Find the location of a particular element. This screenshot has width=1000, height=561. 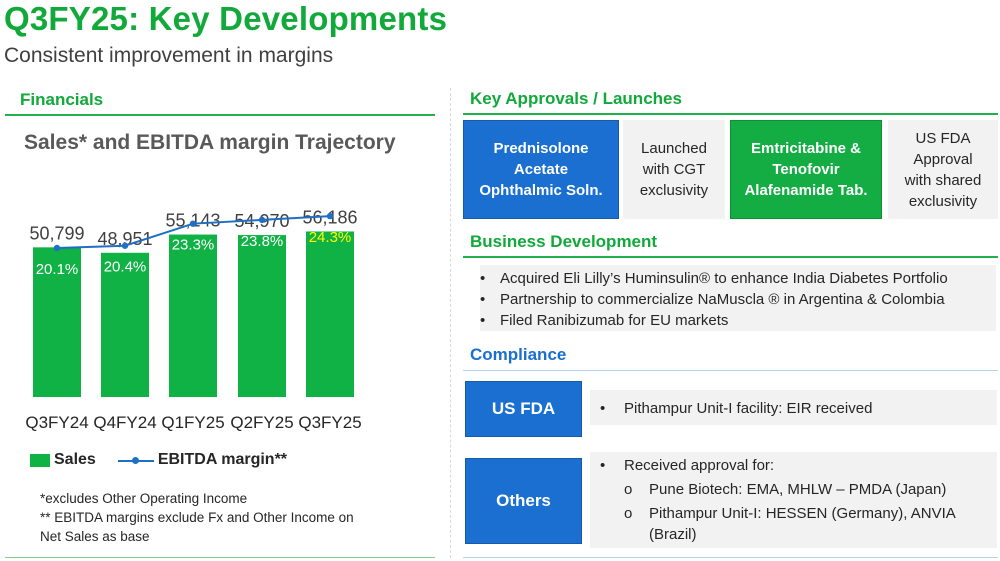

page-subtitle: Consistent improvement in margins is located at coordinates (169, 55).